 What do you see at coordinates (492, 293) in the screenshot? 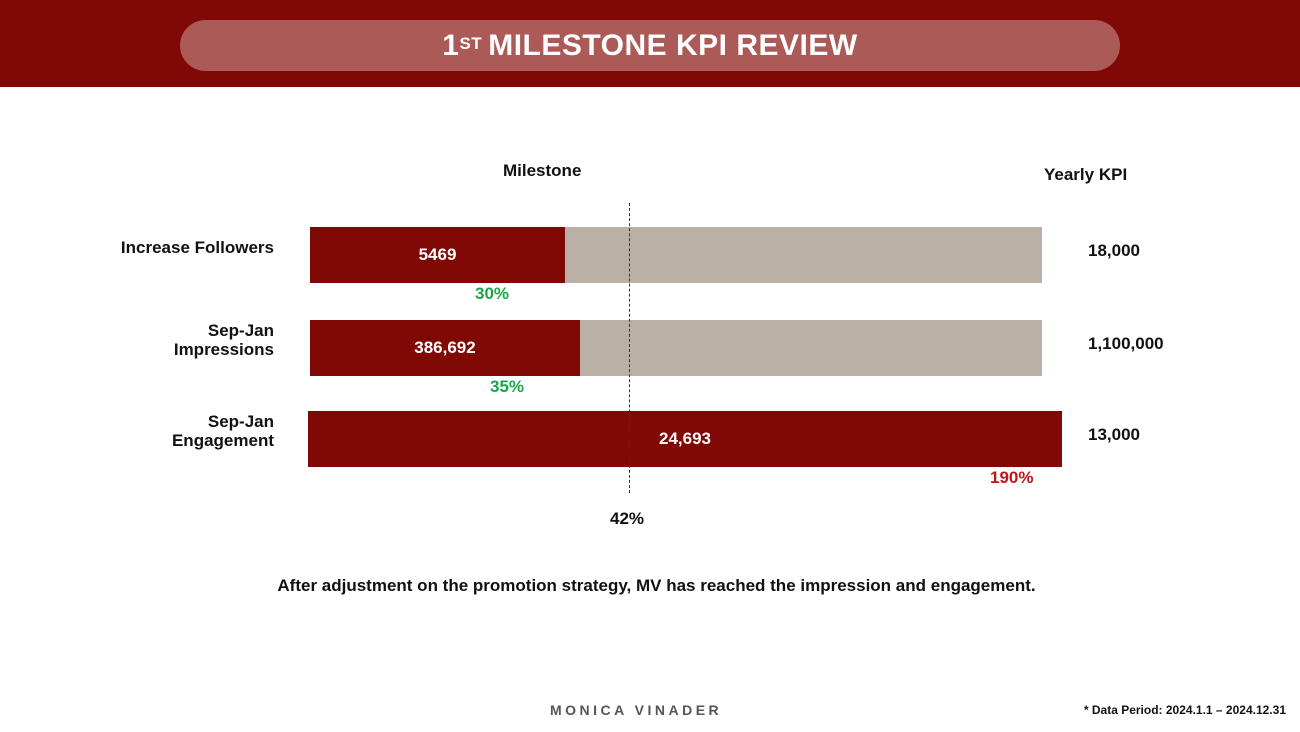
I see `percent-label: 30%` at bounding box center [492, 293].